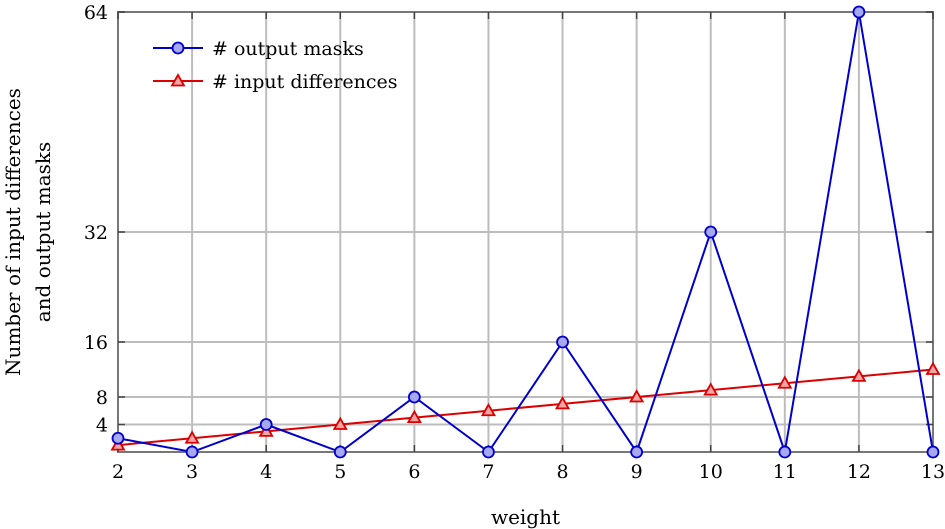  I want to click on x-tick-label: 12, so click(859, 472).